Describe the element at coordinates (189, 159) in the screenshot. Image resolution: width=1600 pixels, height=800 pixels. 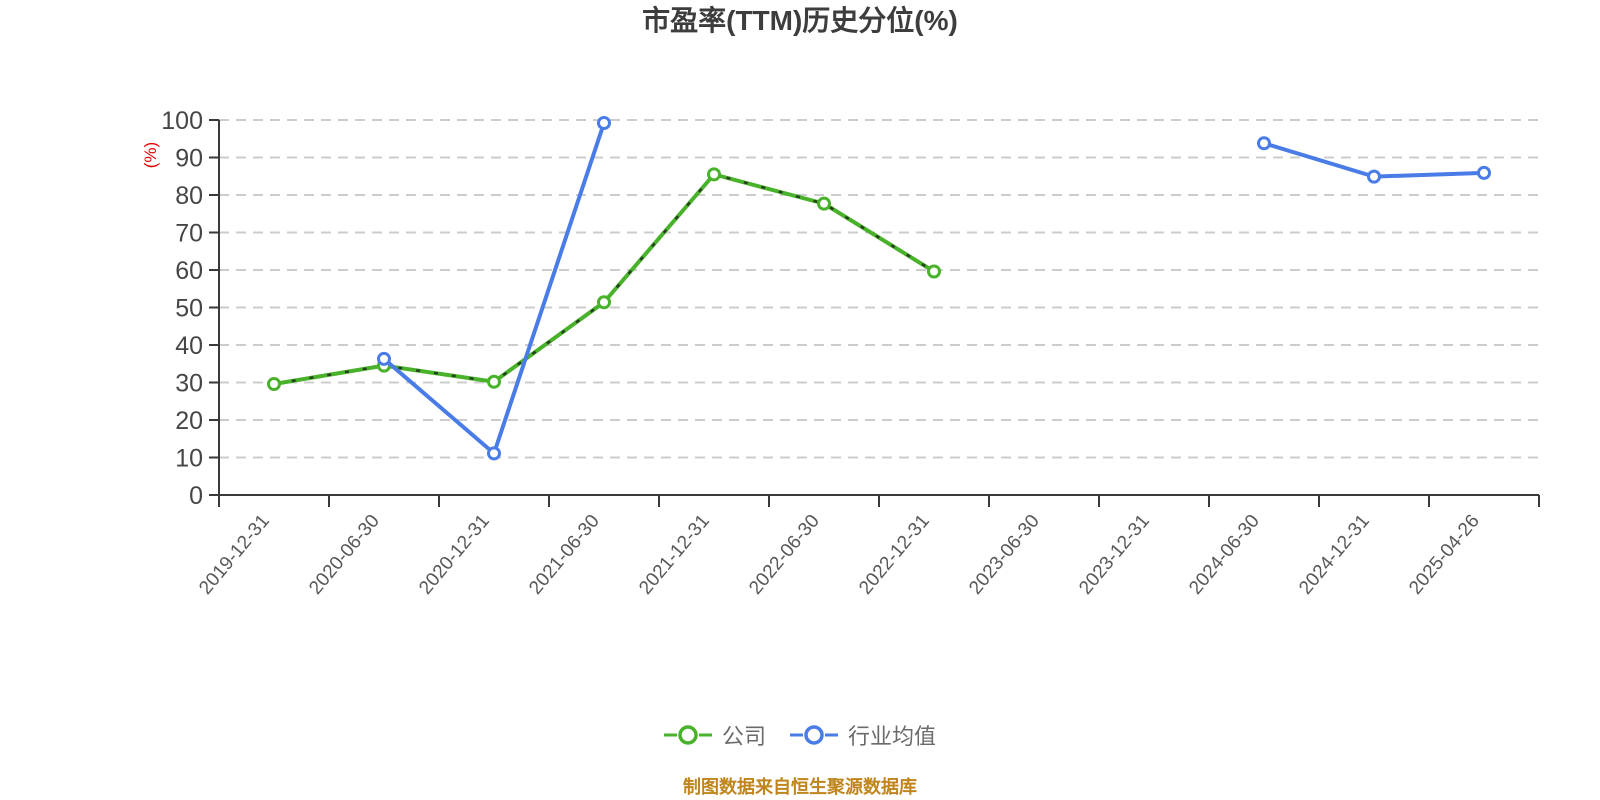
I see `y-axis-label: 90` at that location.